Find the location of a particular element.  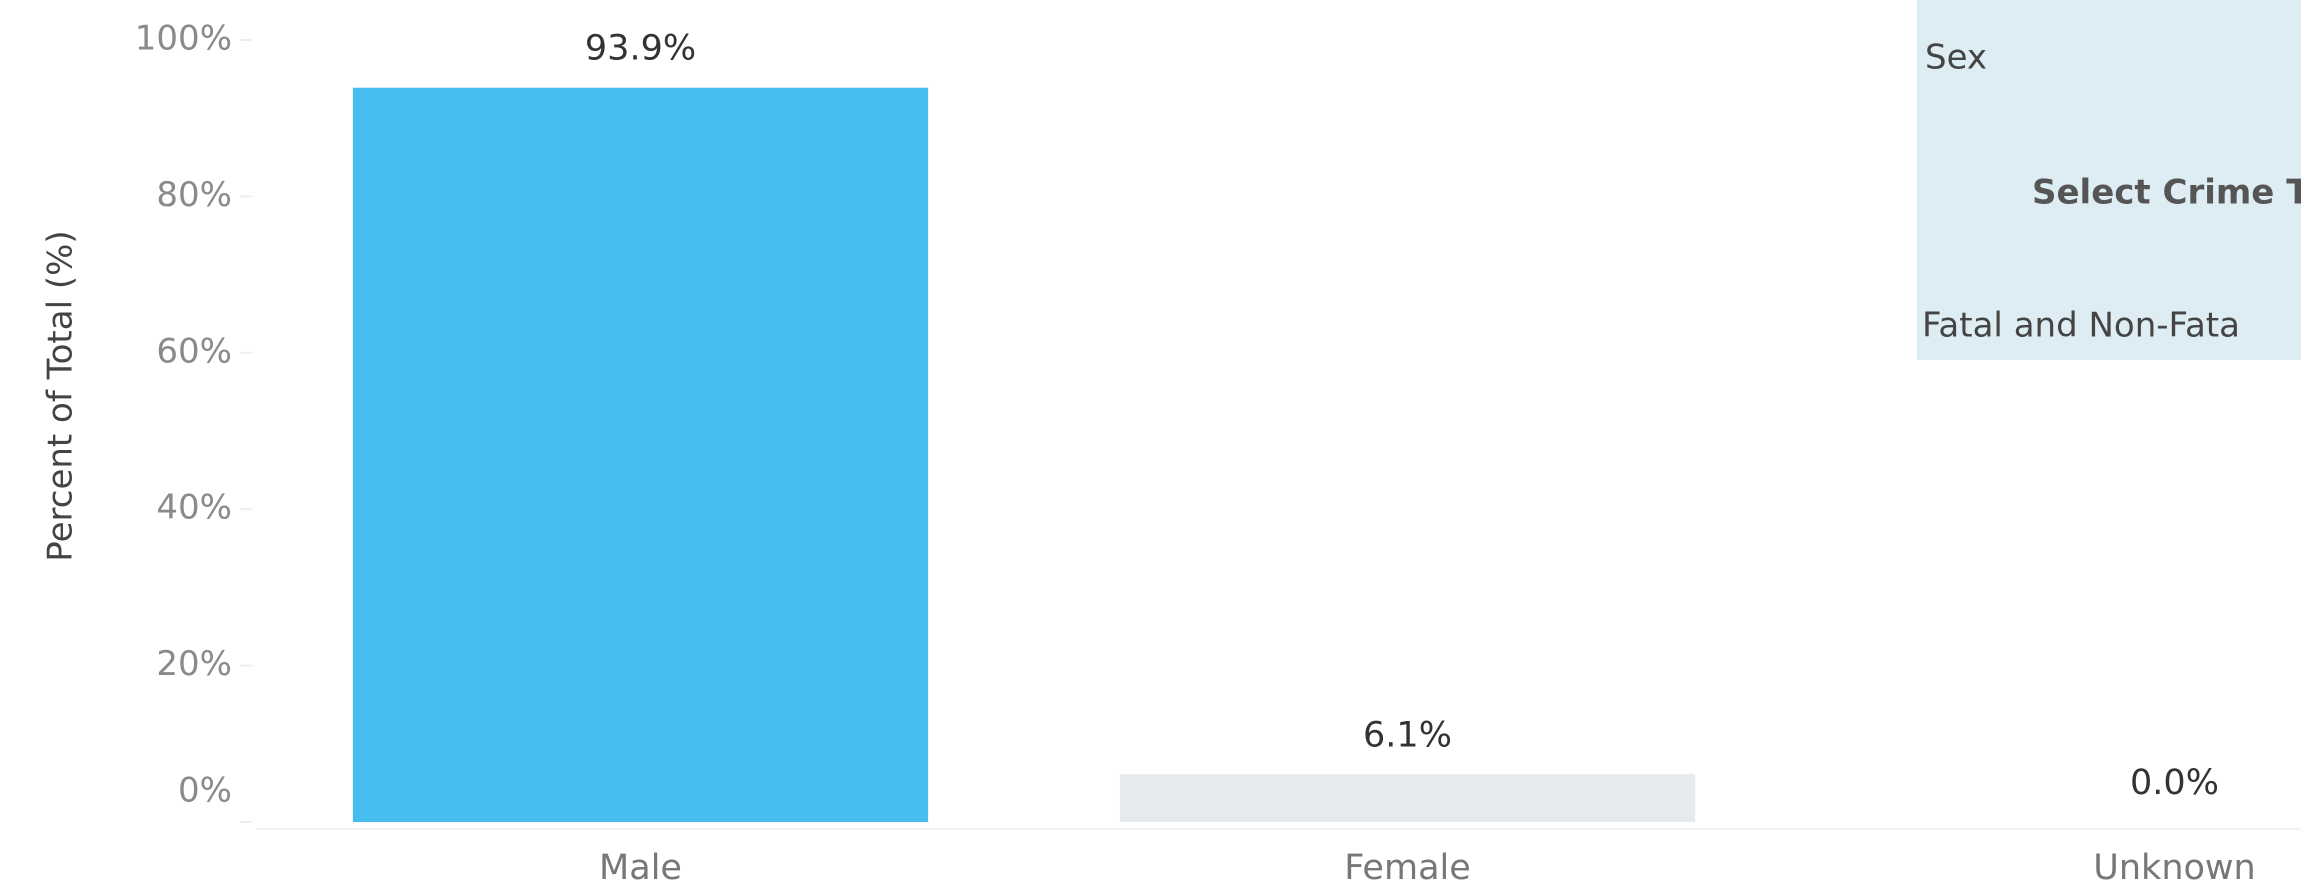

y-tick-label: 0% is located at coordinates (205, 791).